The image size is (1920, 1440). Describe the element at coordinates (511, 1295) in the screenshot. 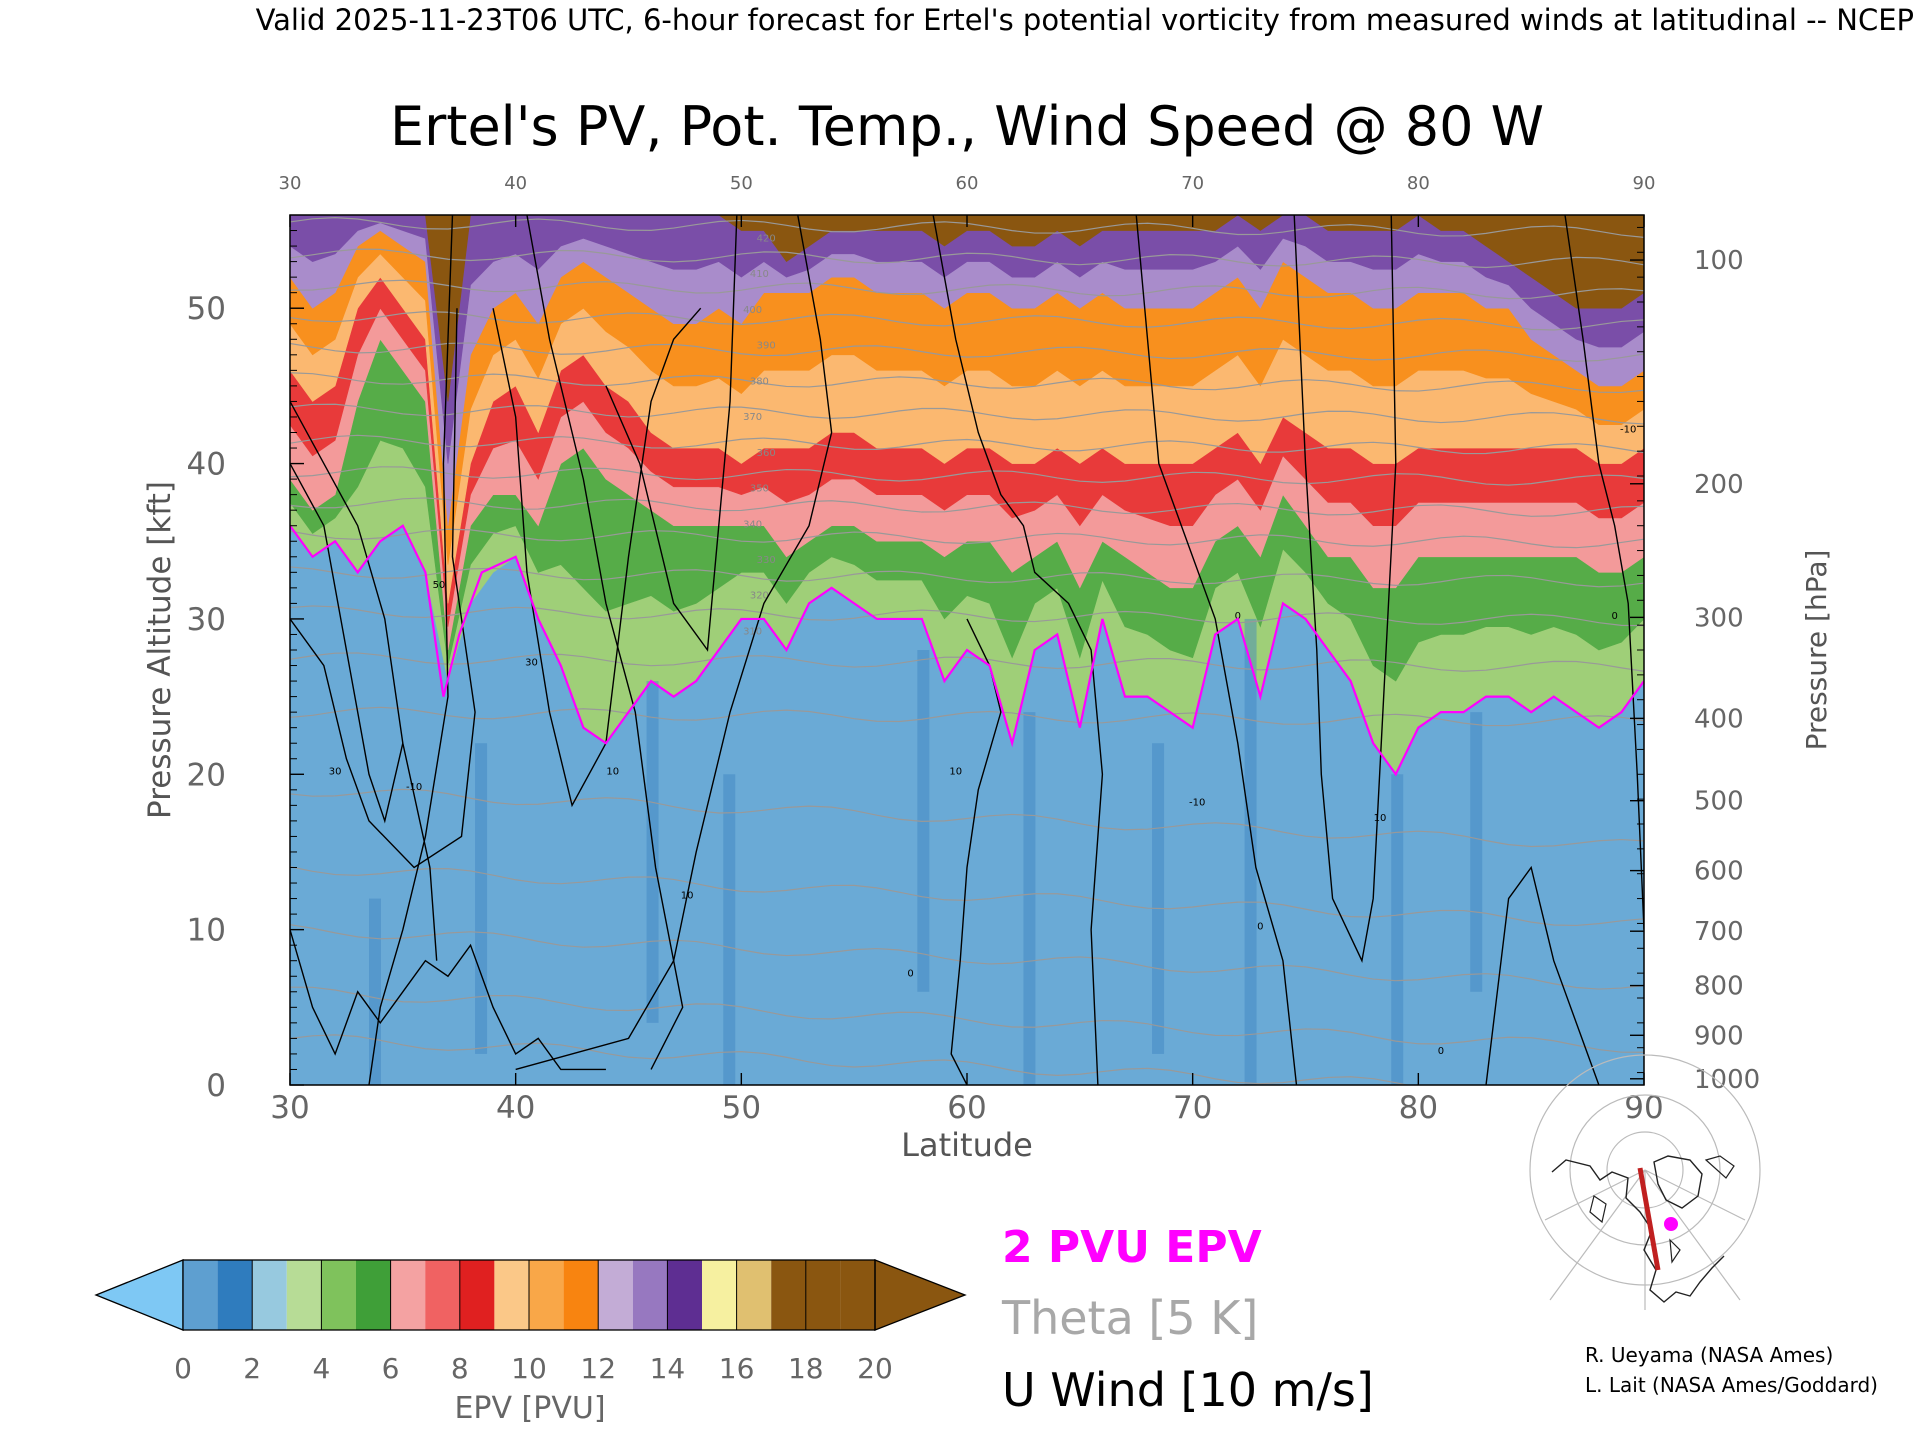

I see `colorbar-seg-4-b` at that location.